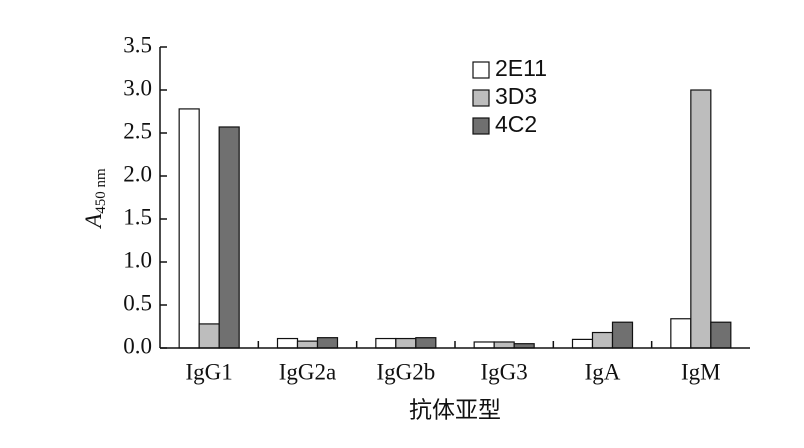  Describe the element at coordinates (93, 221) in the screenshot. I see `y-label-main: A` at that location.